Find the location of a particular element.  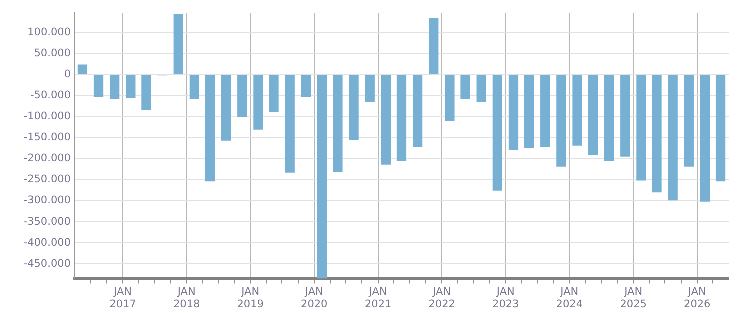

x-tick-label: JAN 2022 is located at coordinates (442, 298).